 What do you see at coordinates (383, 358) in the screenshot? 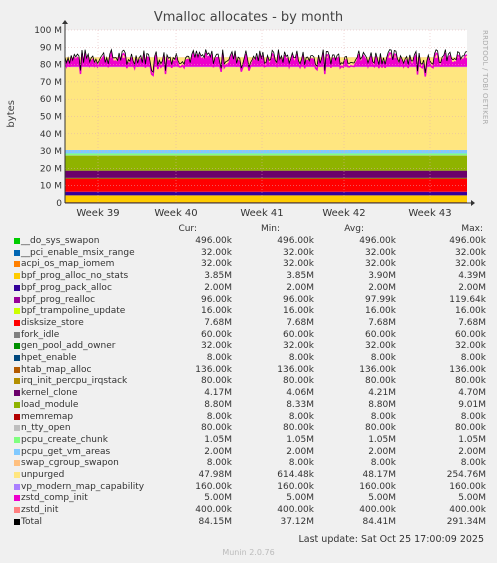
I see `legend-avg-10: 8.00k` at bounding box center [383, 358].